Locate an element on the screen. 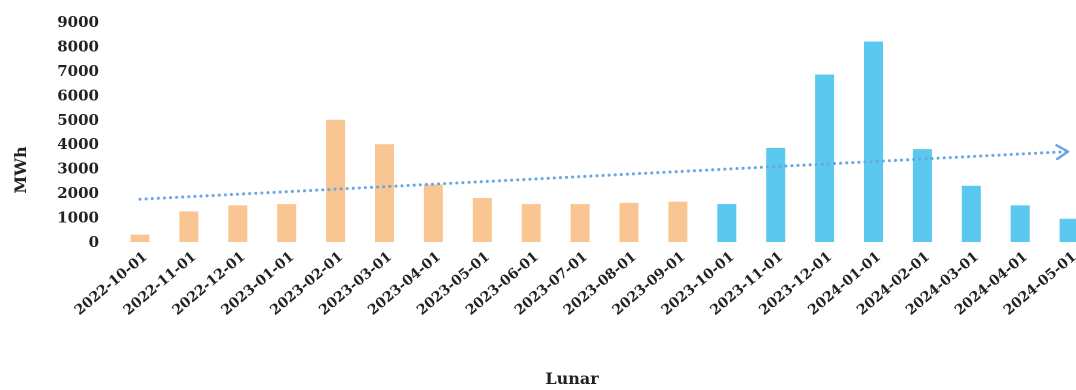  trendline is located at coordinates (604, 175).